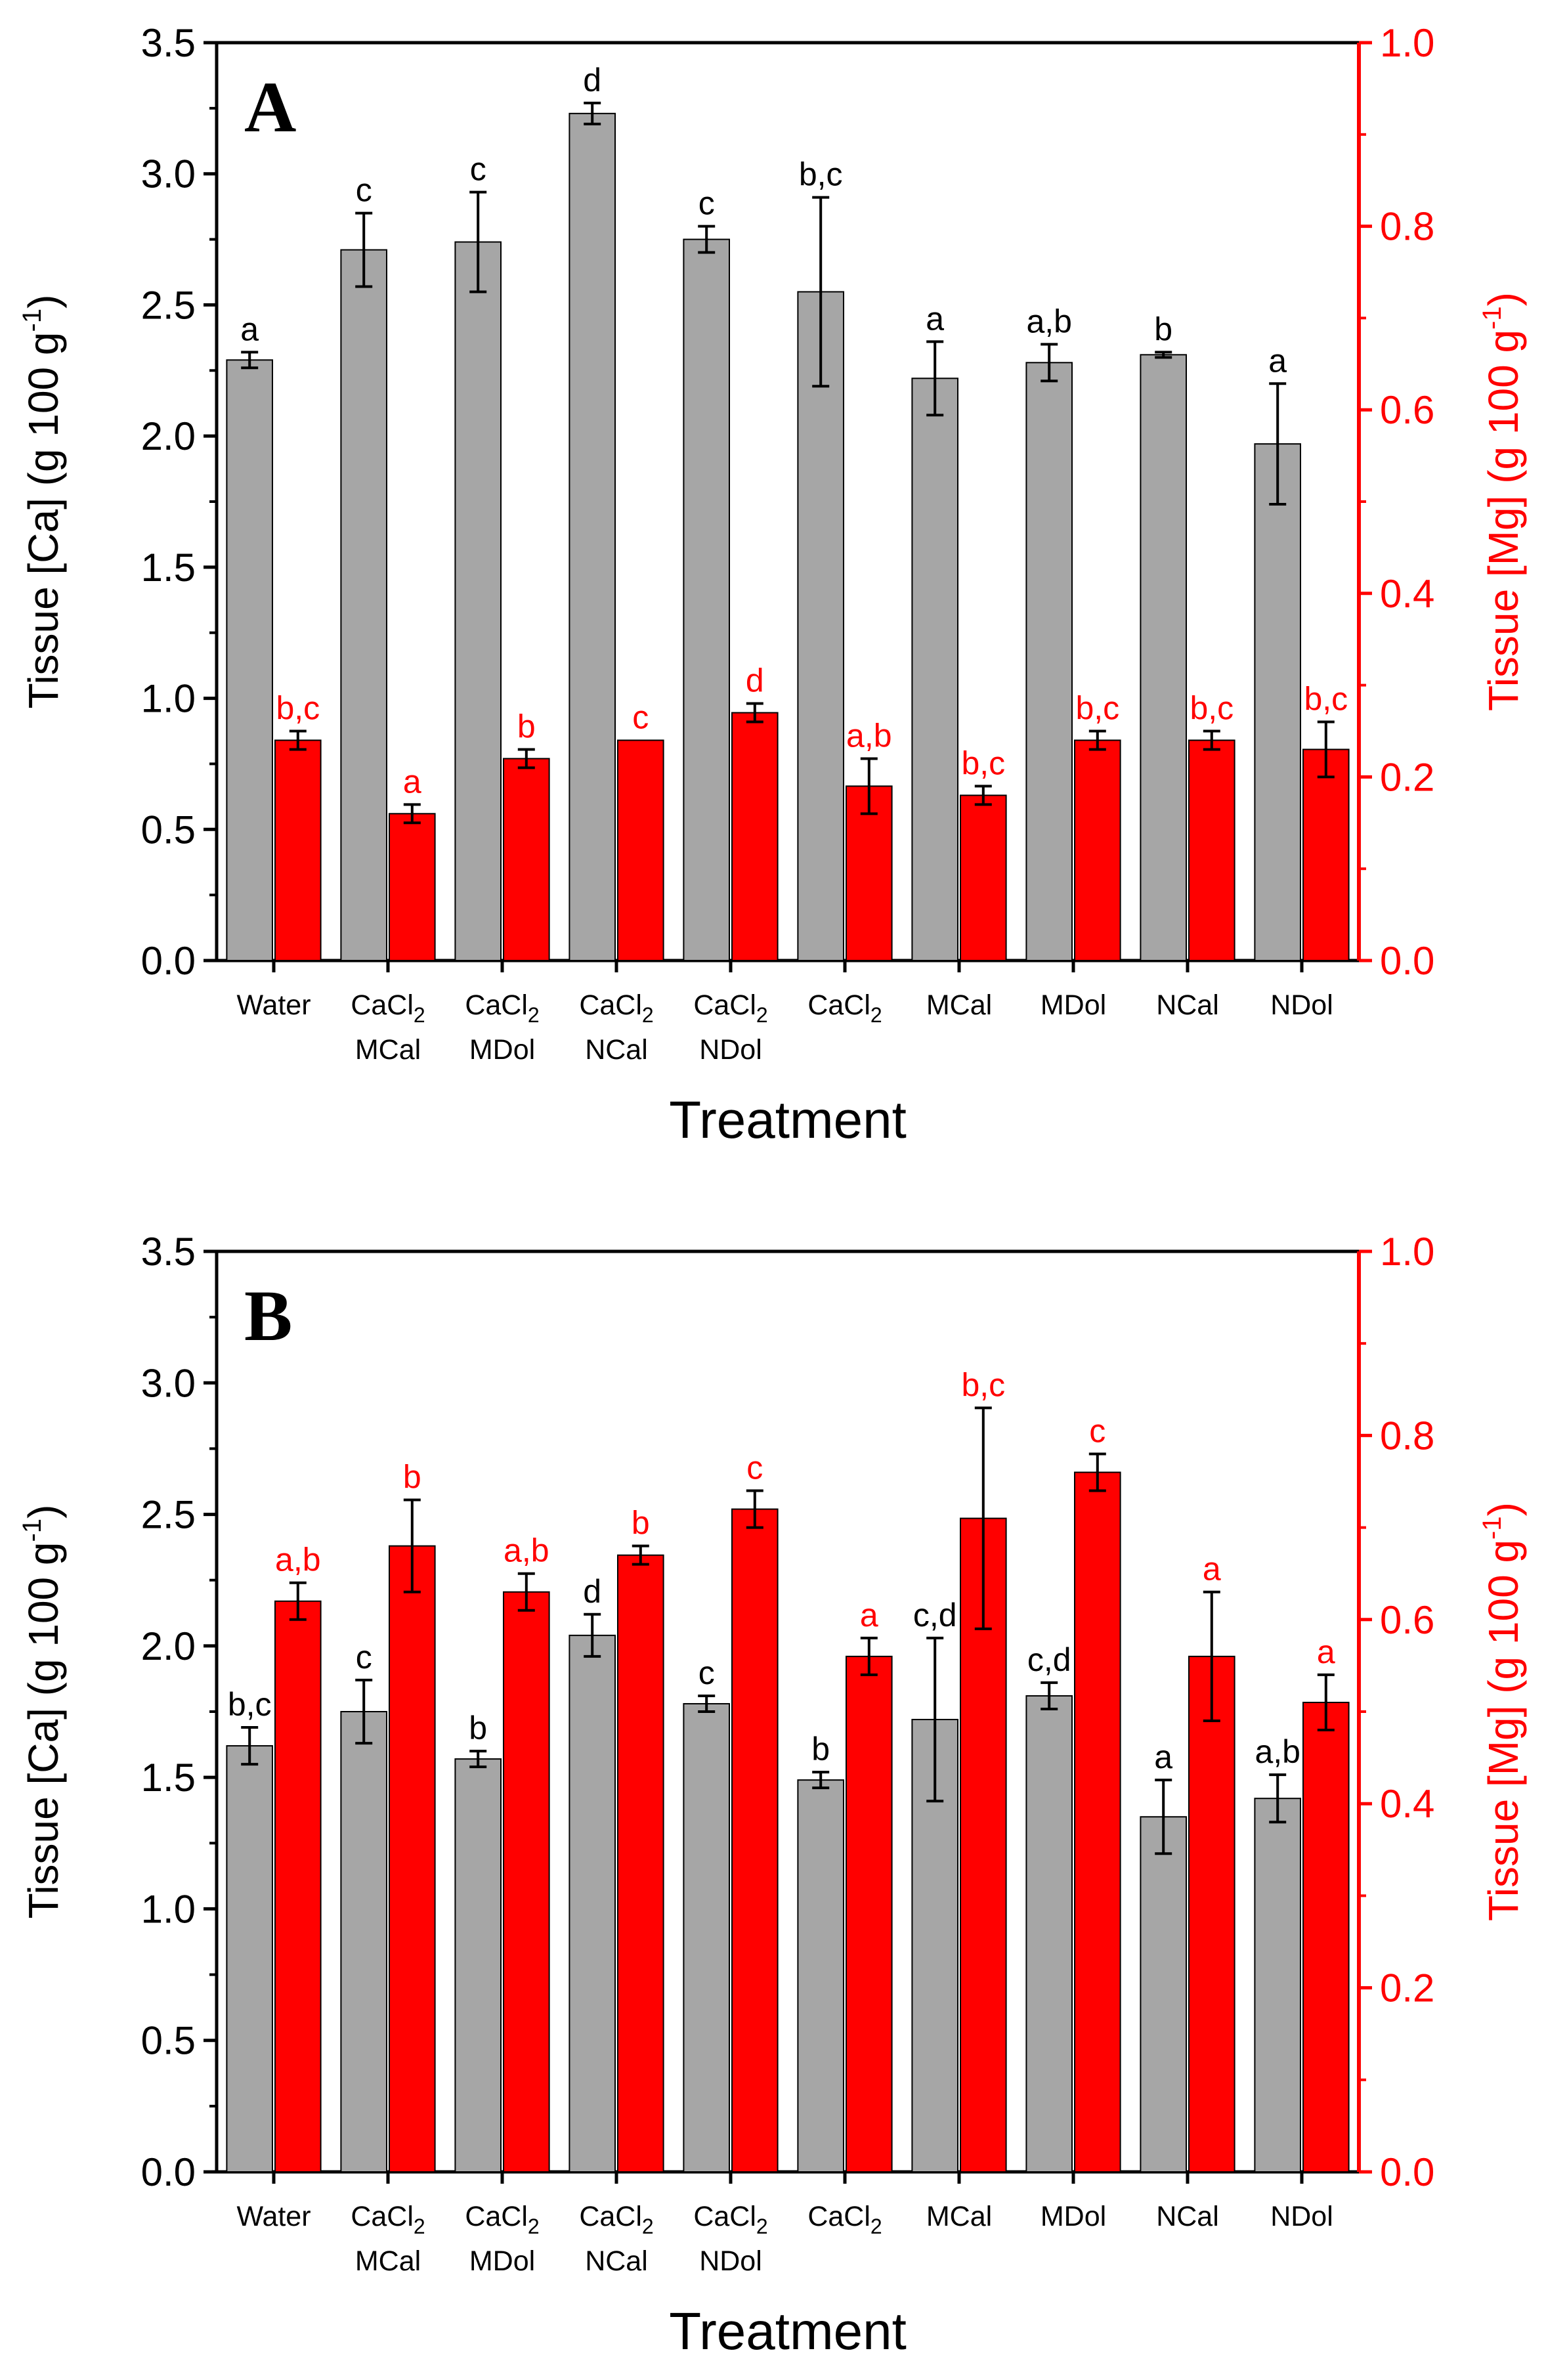 The width and height of the screenshot is (1546, 2380). Describe the element at coordinates (388, 1050) in the screenshot. I see `x-category-label-line2: MCal` at that location.